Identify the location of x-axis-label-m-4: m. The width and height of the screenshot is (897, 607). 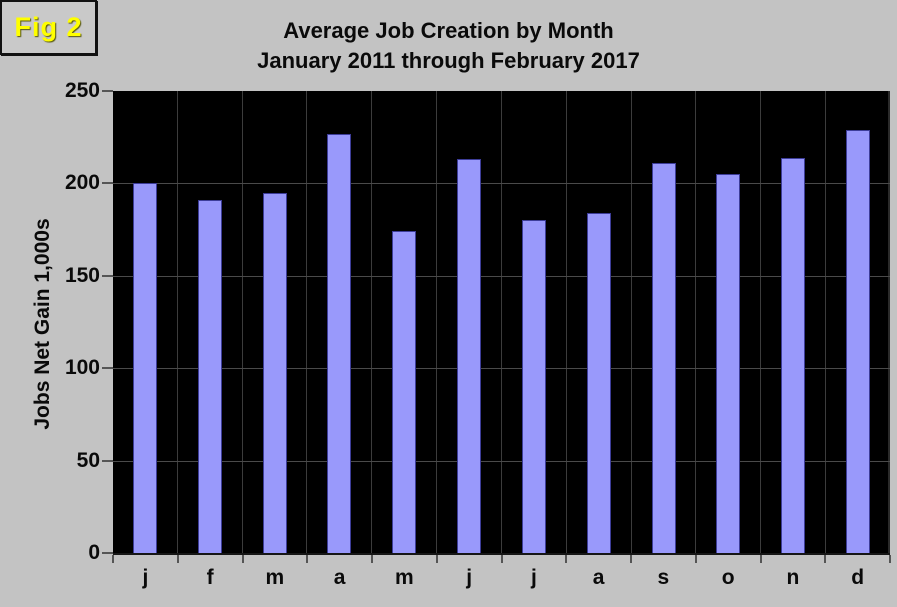
(404, 577).